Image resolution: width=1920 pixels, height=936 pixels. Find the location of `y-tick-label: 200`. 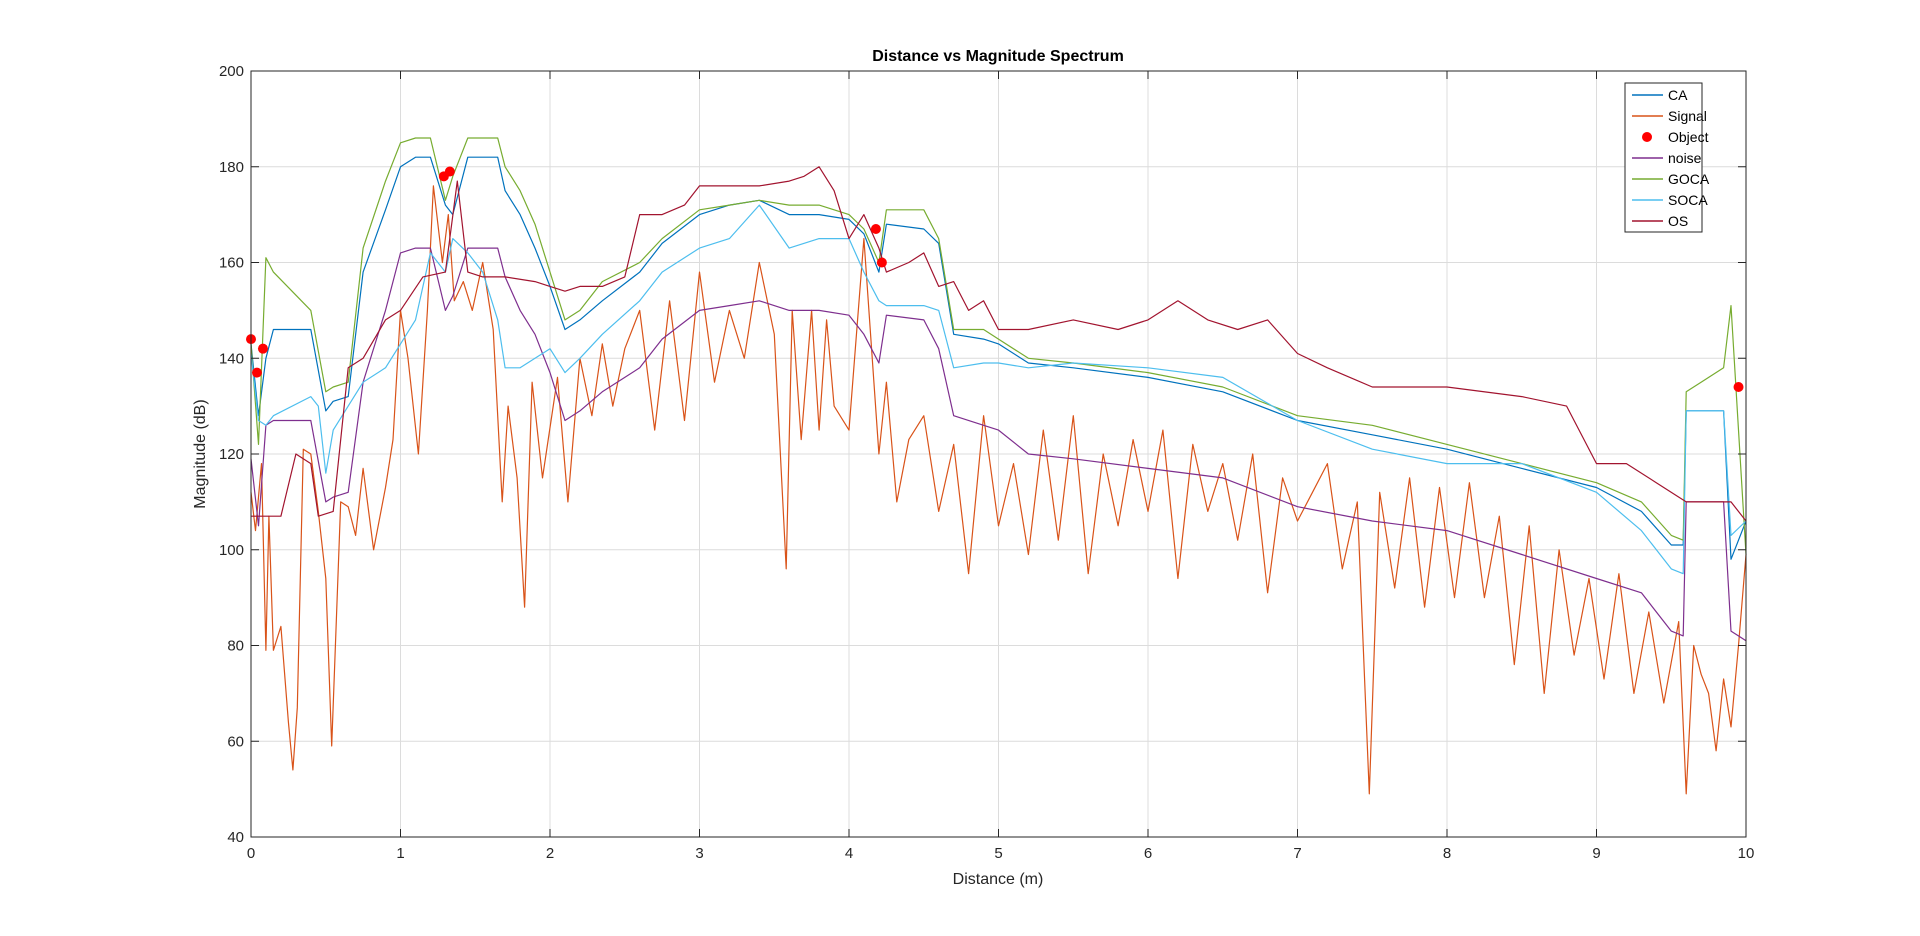

y-tick-label: 200 is located at coordinates (231, 71).